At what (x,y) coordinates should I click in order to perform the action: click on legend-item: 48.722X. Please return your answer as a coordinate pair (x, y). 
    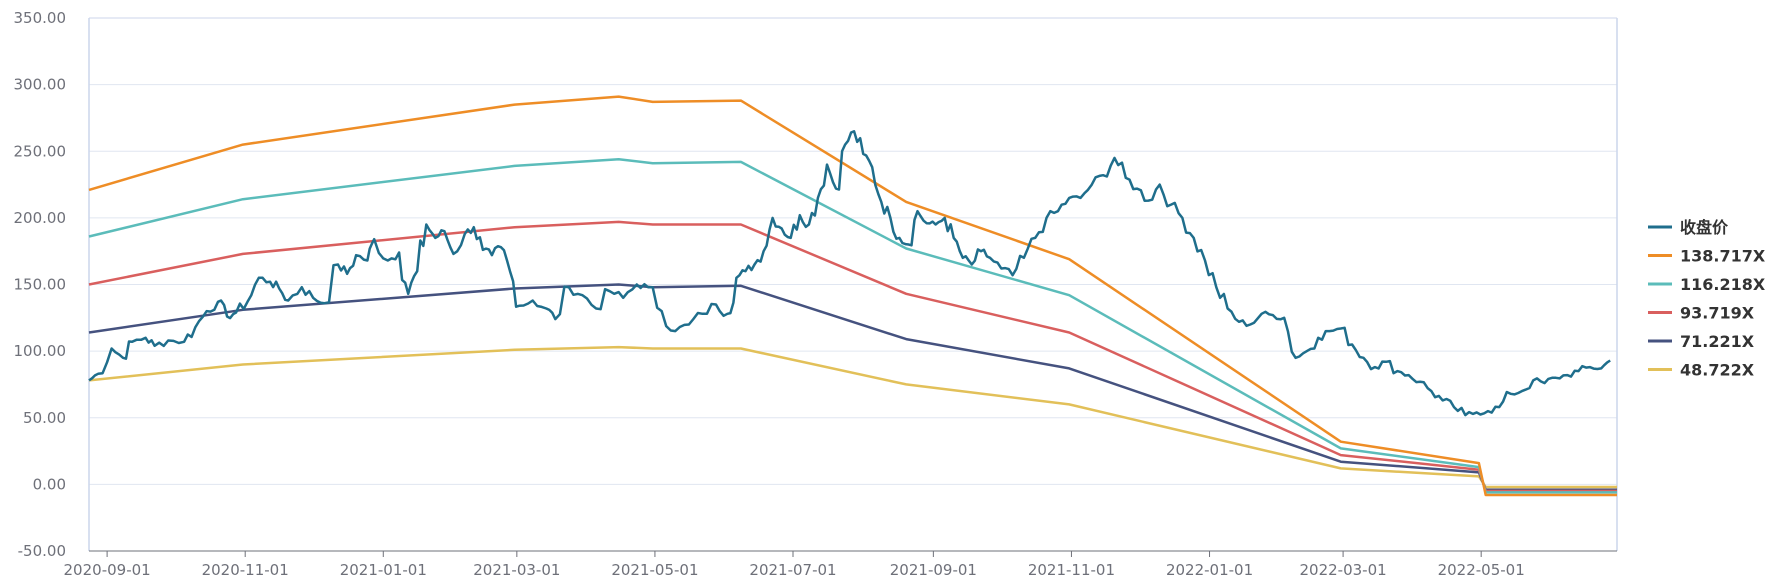
    Looking at the image, I should click on (1701, 370).